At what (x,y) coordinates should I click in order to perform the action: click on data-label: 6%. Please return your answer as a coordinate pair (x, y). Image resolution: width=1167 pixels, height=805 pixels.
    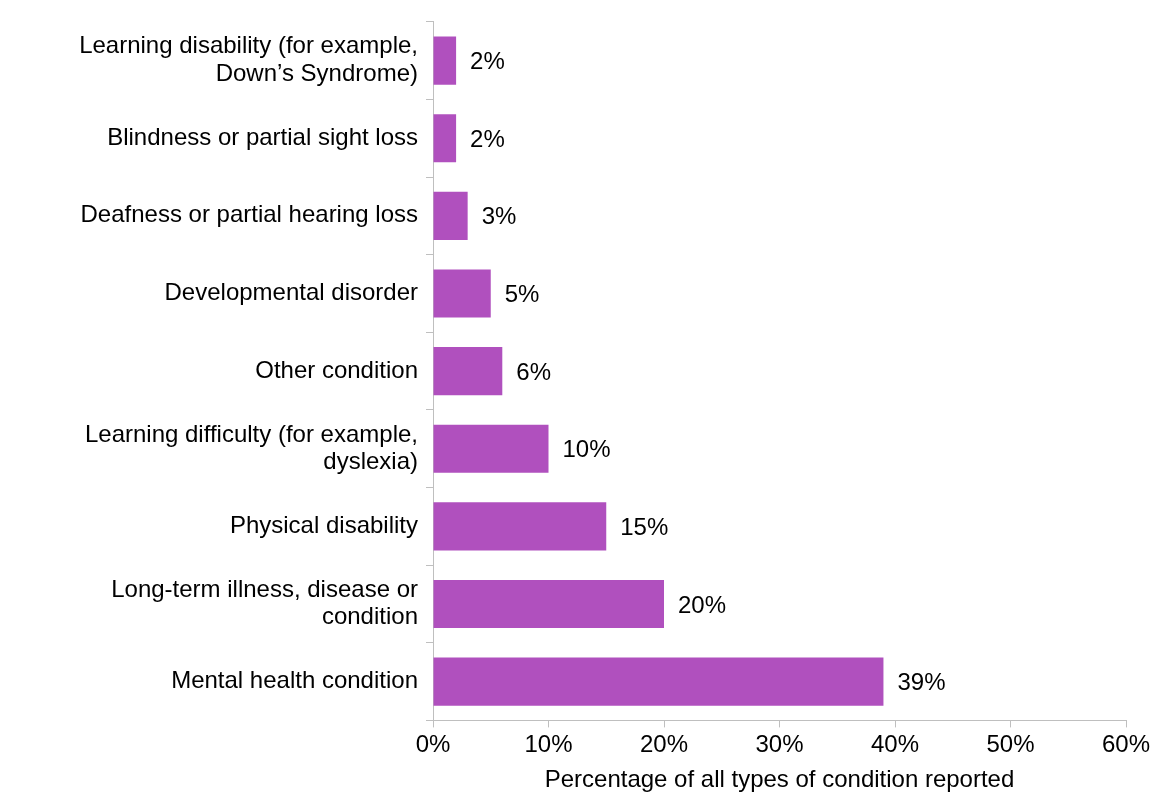
    Looking at the image, I should click on (533, 371).